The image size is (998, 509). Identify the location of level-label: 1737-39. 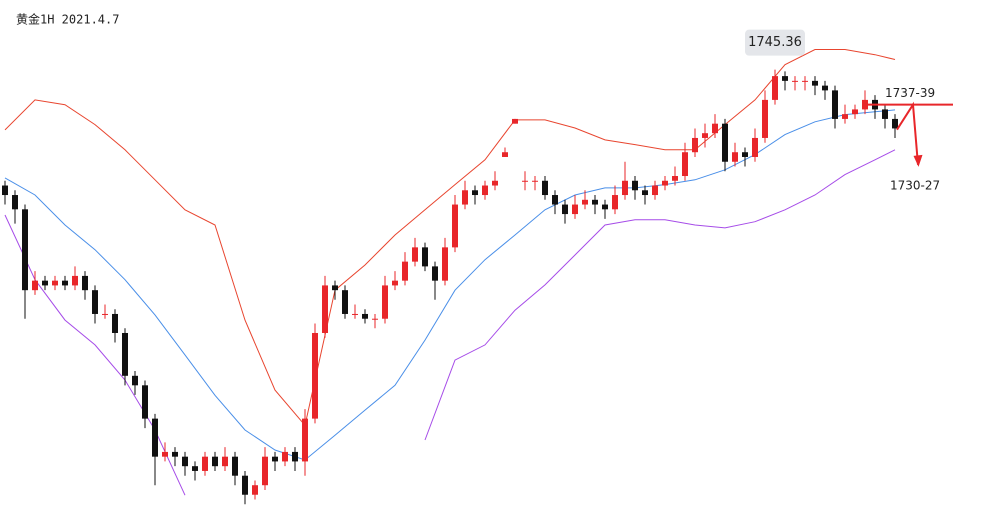
(910, 93).